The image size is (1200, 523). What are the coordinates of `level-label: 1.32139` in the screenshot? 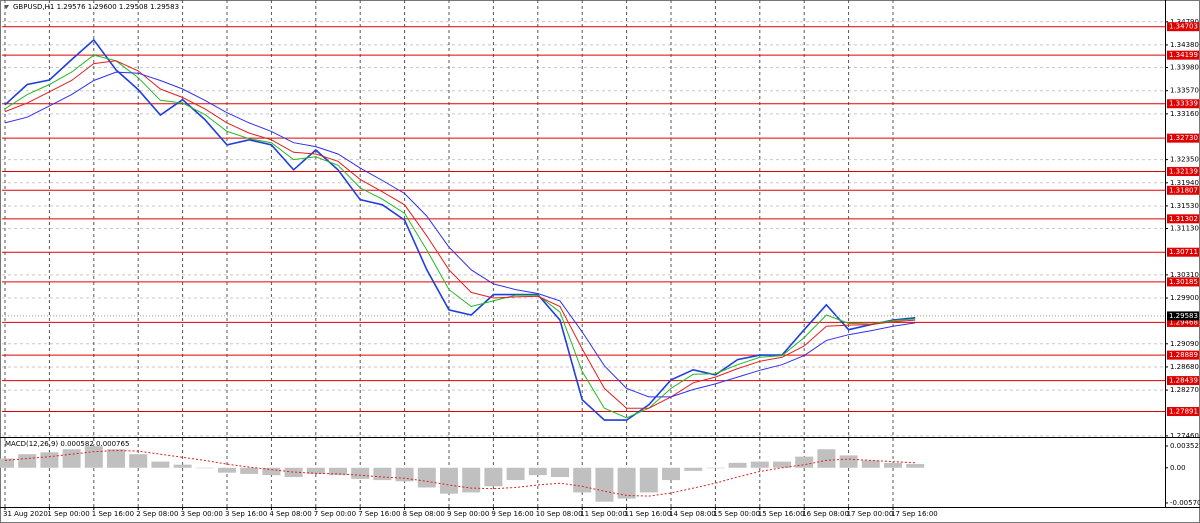 It's located at (1183, 172).